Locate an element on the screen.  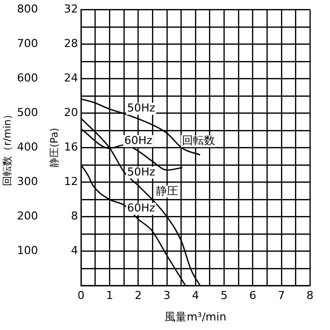
annotation: 回転数 is located at coordinates (198, 140).